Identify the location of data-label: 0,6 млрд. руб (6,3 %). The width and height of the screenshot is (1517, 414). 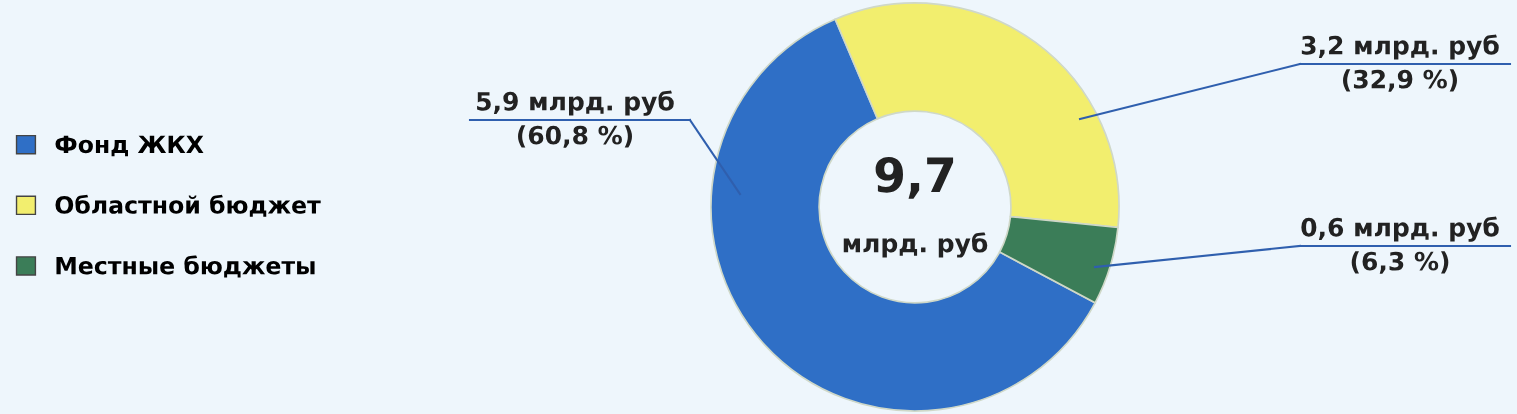
(1400, 245).